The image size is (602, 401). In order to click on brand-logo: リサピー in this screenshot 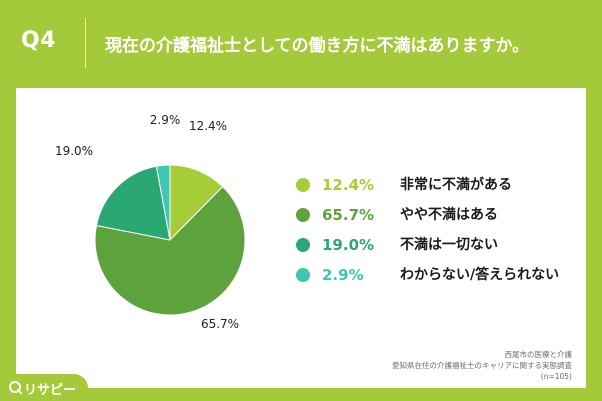, I will do `click(44, 387)`.